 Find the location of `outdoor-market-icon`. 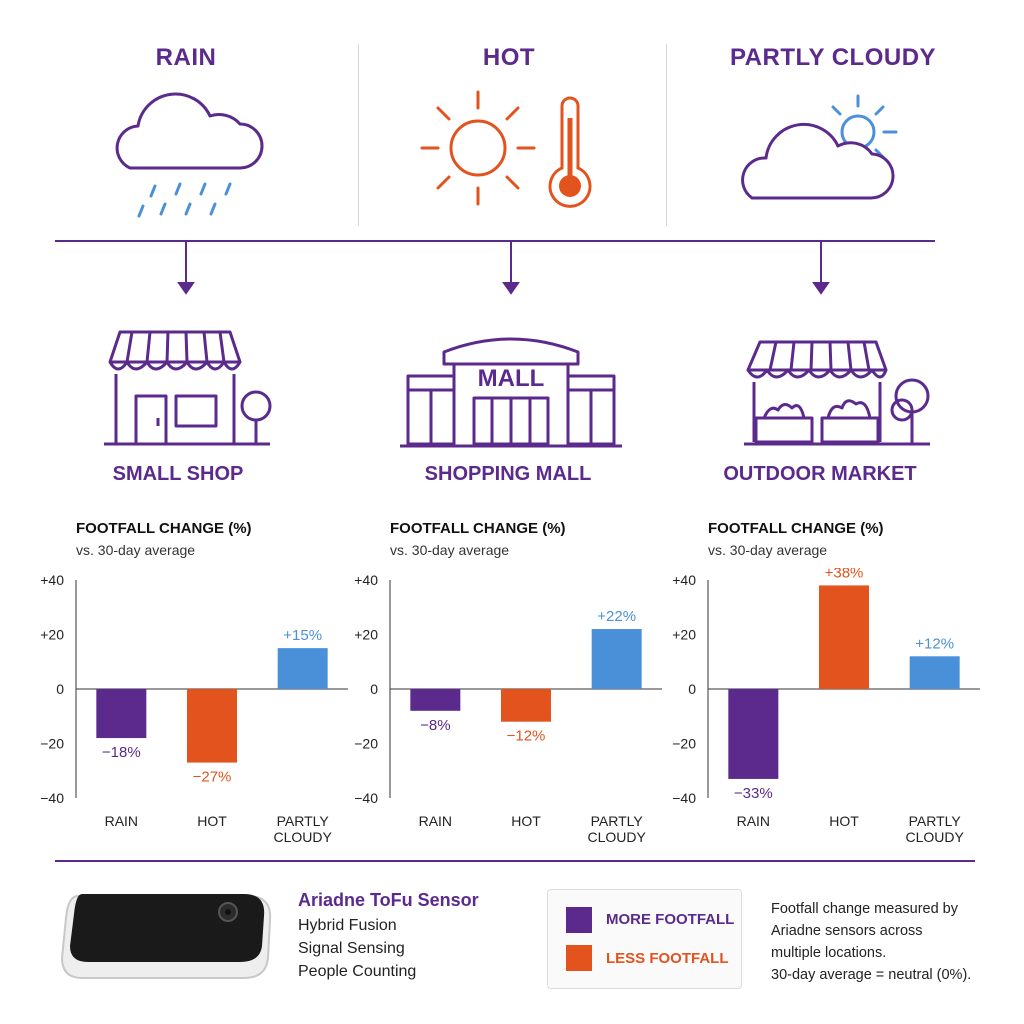

outdoor-market-icon is located at coordinates (837, 393).